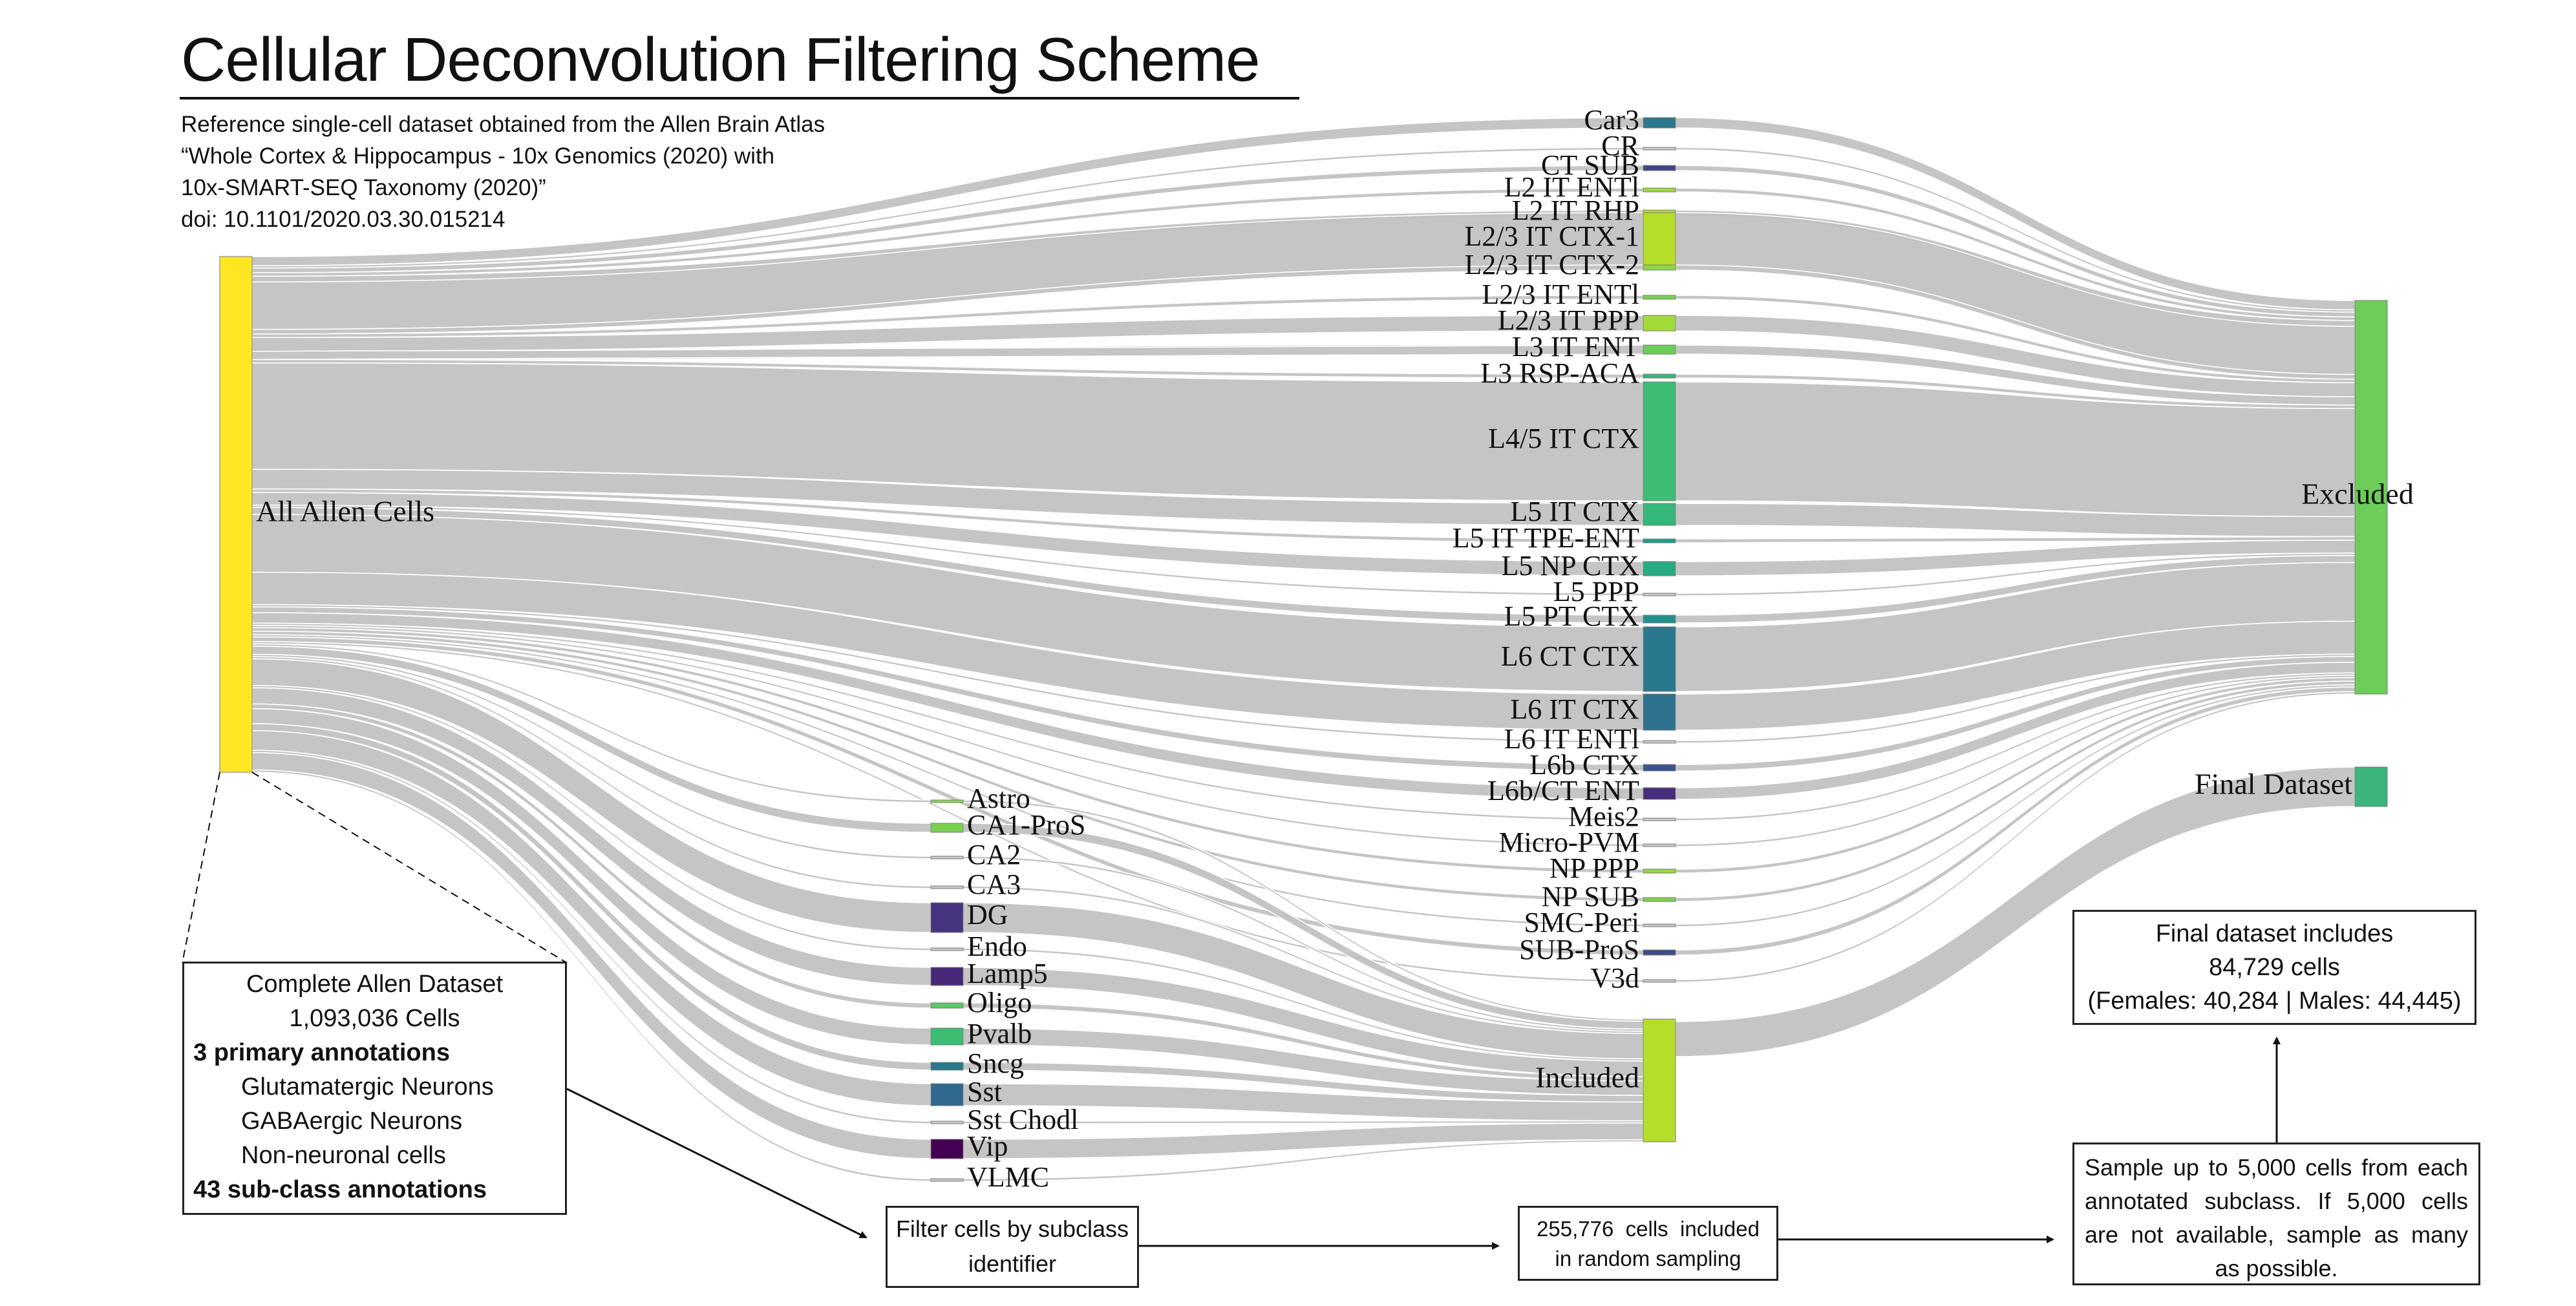  Describe the element at coordinates (1022, 1119) in the screenshot. I see `label-included-subclass: Sst Chodl` at that location.